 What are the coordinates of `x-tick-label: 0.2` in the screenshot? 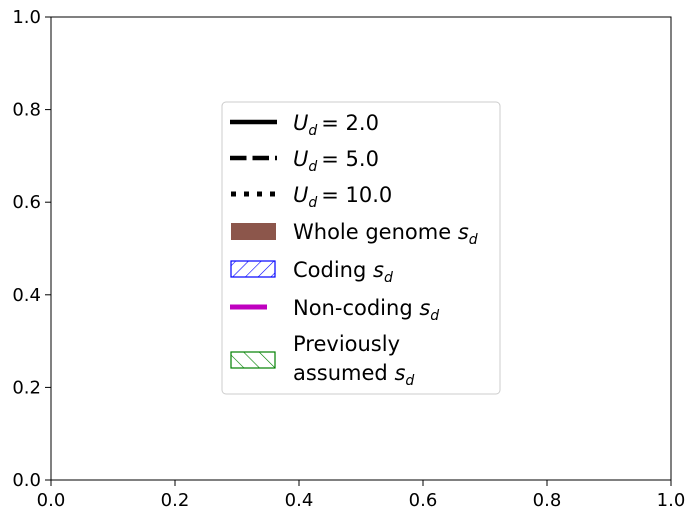 It's located at (175, 500).